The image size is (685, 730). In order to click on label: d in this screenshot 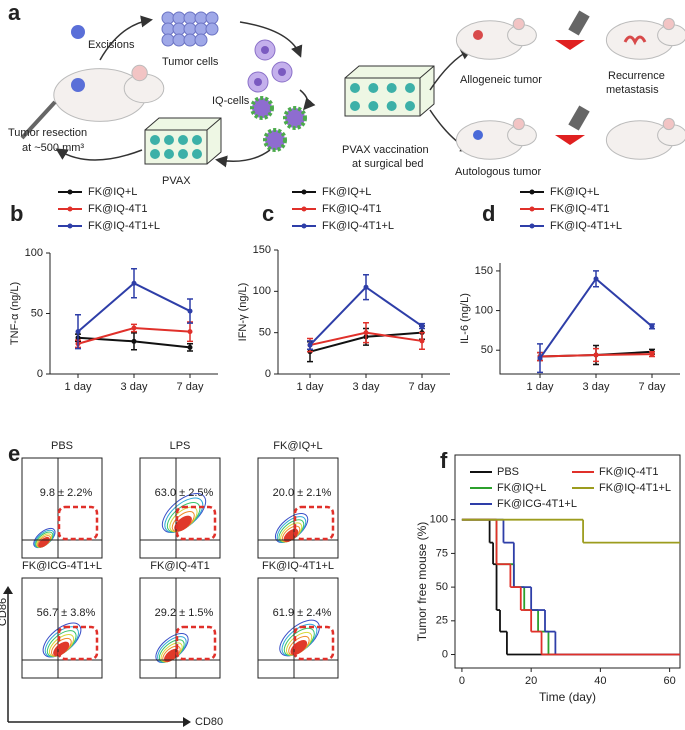, I will do `click(488, 213)`.